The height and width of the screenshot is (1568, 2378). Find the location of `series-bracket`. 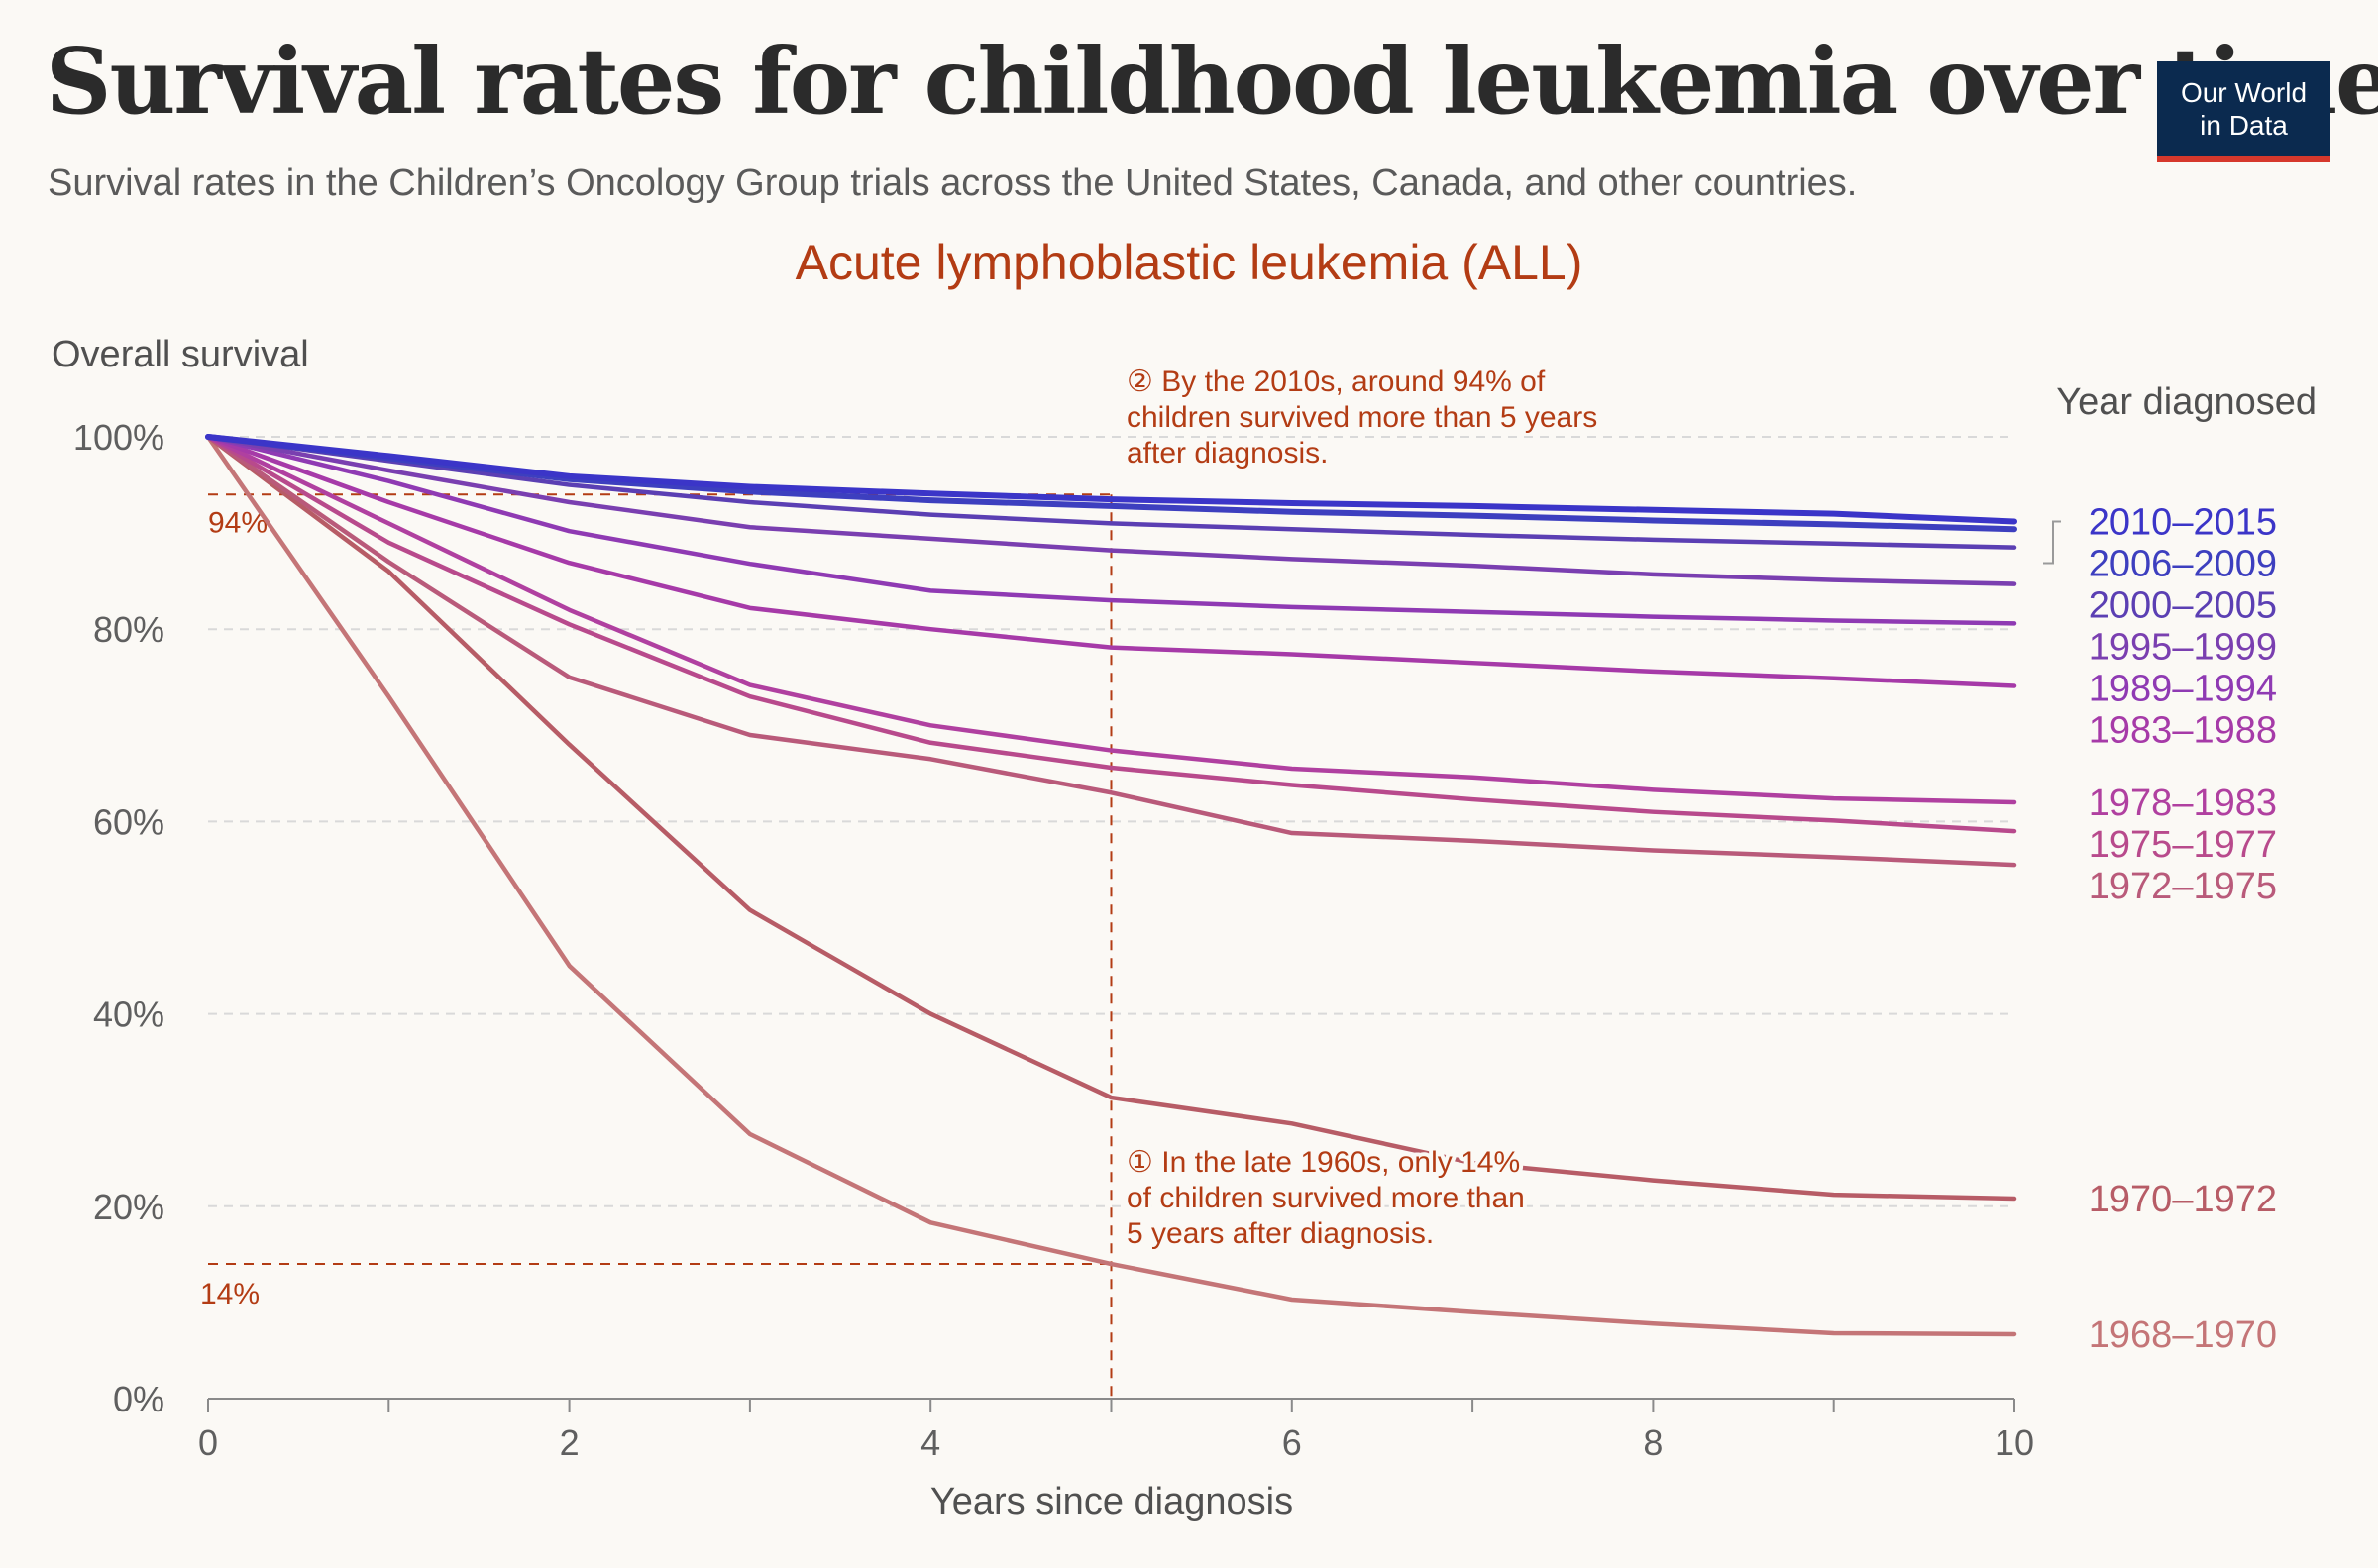

series-bracket is located at coordinates (2052, 543).